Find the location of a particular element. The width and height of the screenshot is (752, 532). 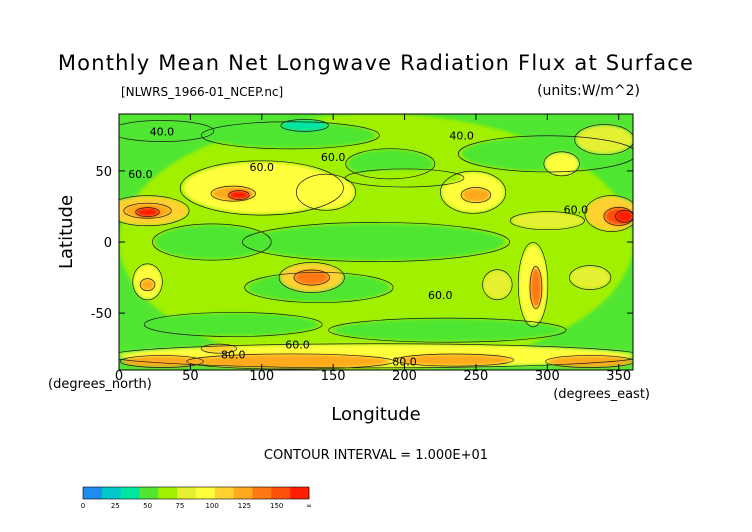

colorbar: 0 25 50 75 100 125 150 ∞ is located at coordinates (196, 498).